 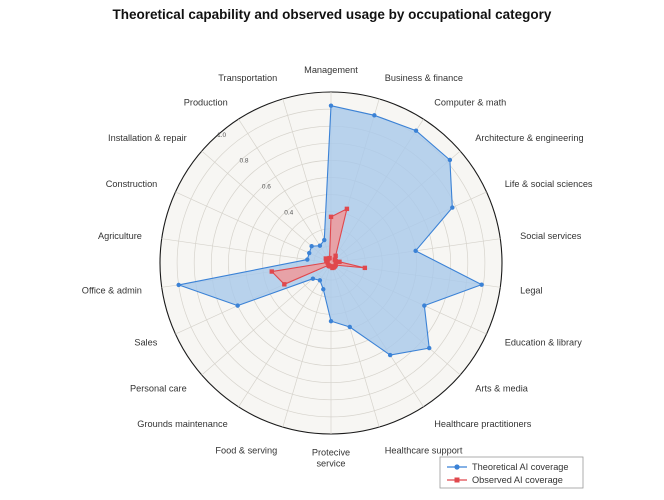 I want to click on radial-tick-label: 0.6, so click(x=266, y=187).